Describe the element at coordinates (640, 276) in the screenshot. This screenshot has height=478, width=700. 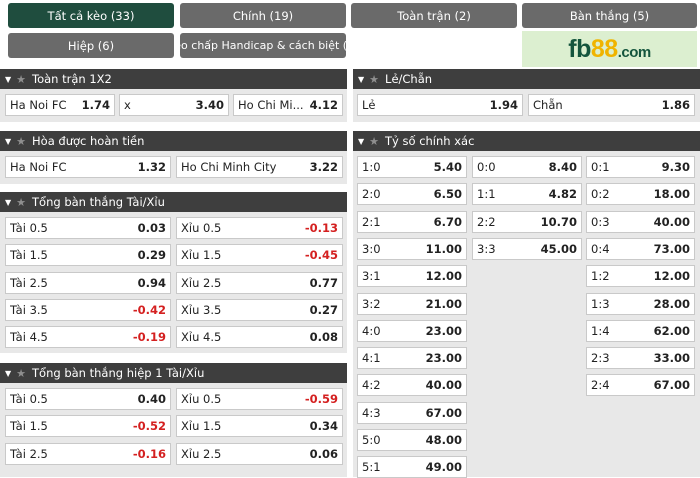
I see `score-cell-away-win: 1:2 12.00` at that location.